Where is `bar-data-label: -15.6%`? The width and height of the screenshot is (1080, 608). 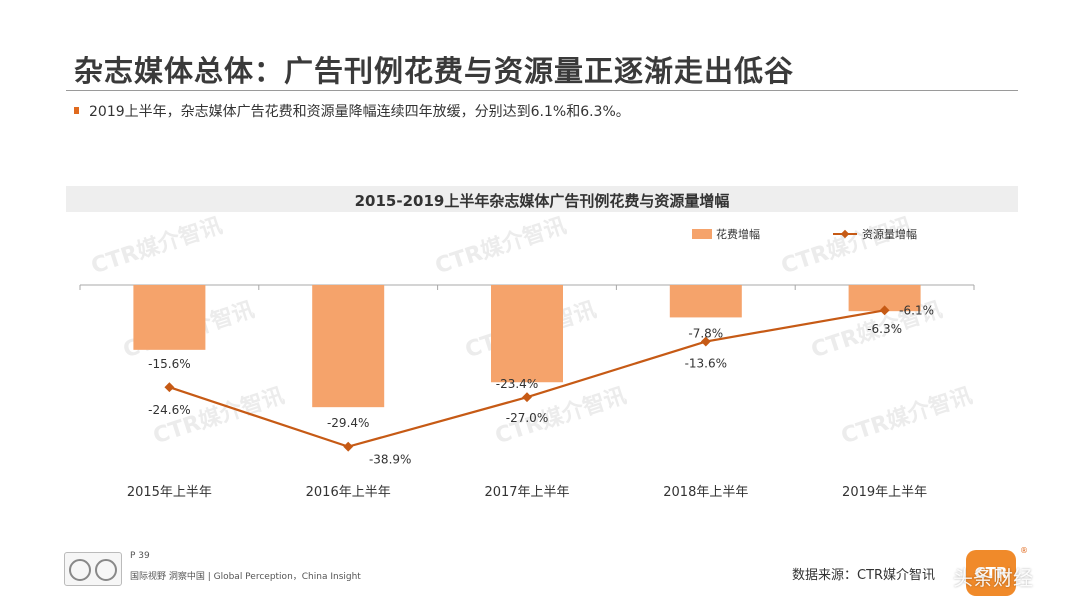 bar-data-label: -15.6% is located at coordinates (169, 364).